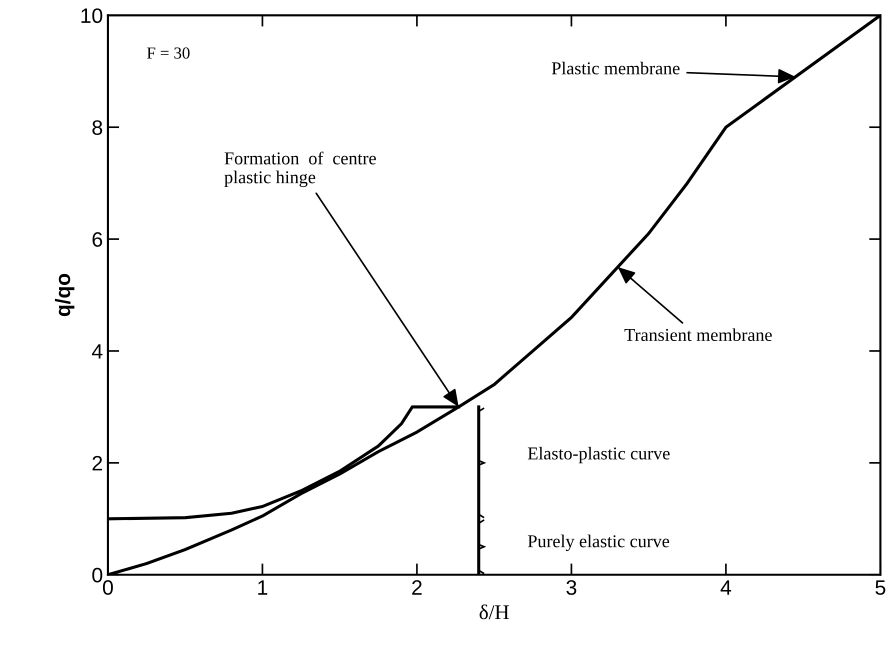  Describe the element at coordinates (494, 612) in the screenshot. I see `x-axis-title: δ/H` at that location.